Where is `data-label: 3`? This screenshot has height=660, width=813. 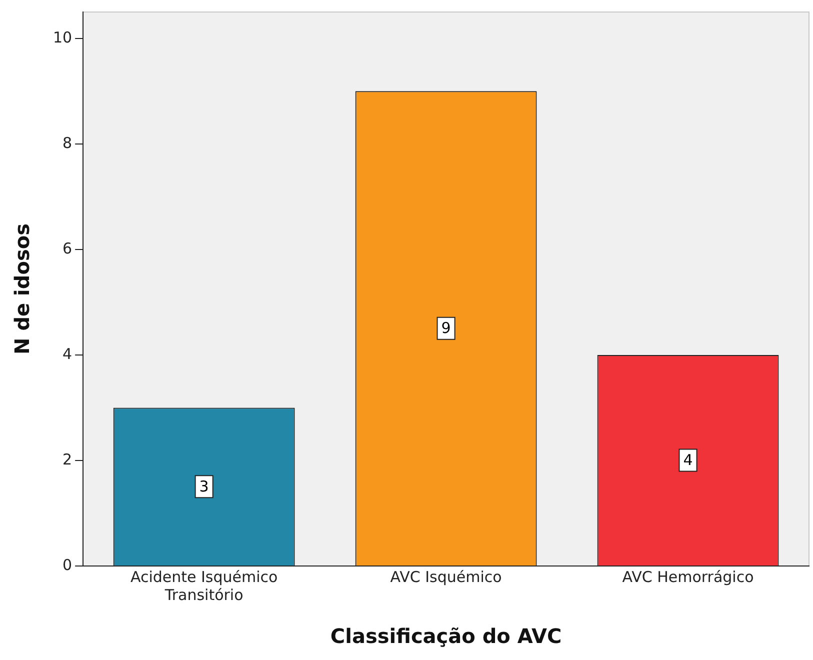
data-label: 3 is located at coordinates (204, 487).